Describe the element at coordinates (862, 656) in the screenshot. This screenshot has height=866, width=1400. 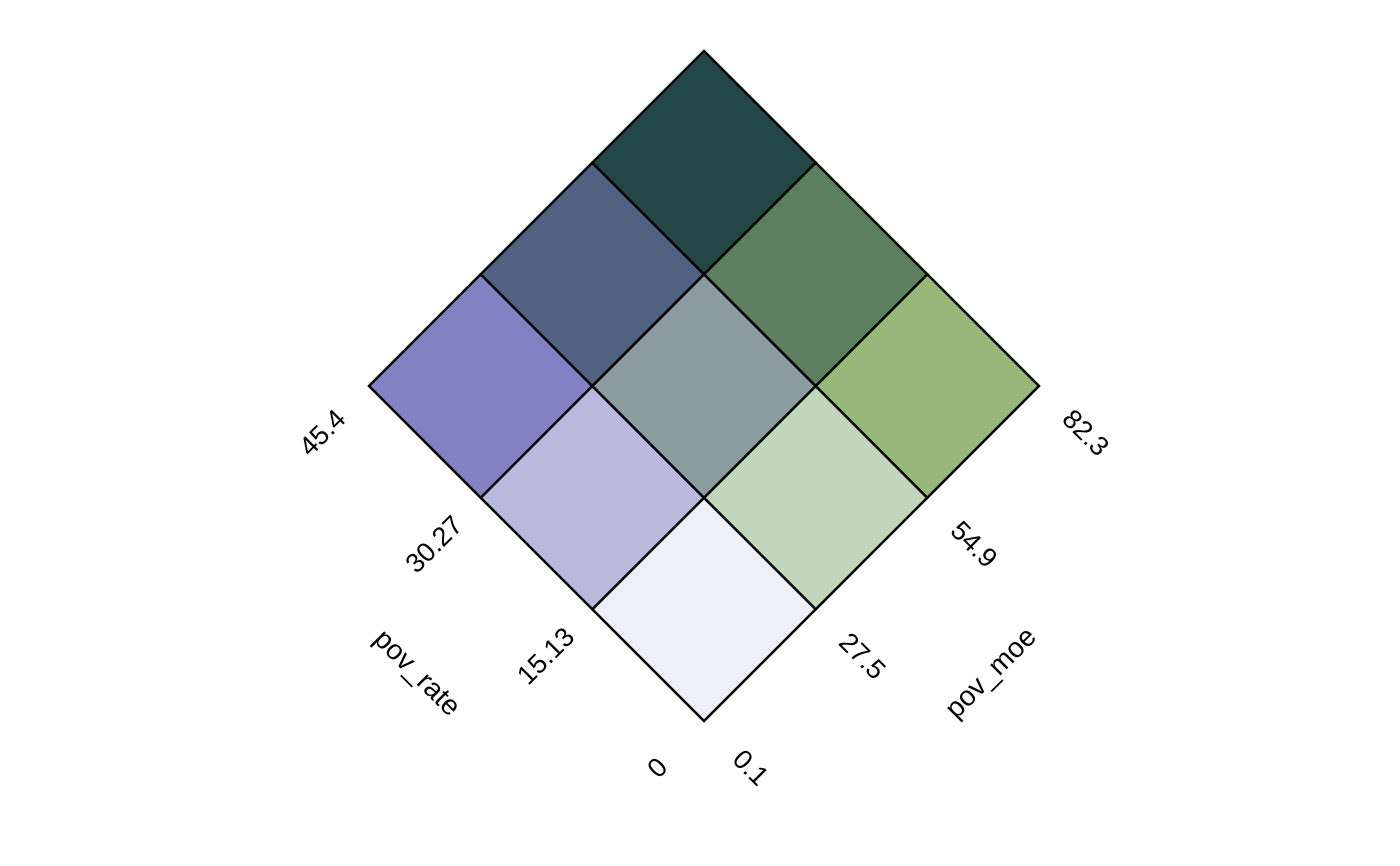
I see `y-tick-label: 27.5` at that location.